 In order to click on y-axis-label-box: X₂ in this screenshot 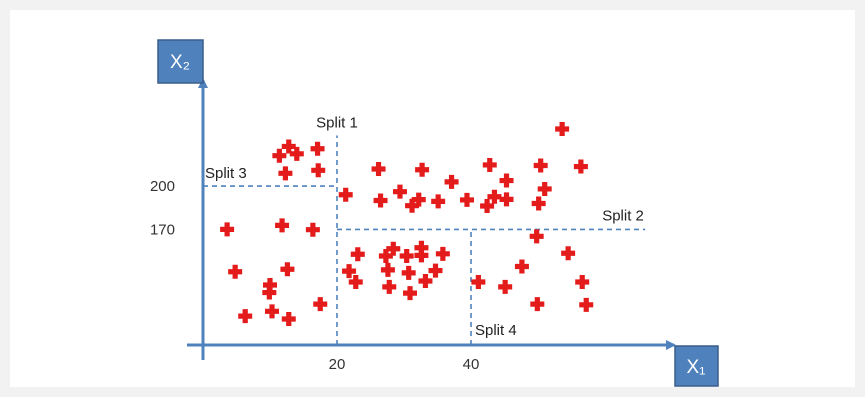, I will do `click(180, 61)`.